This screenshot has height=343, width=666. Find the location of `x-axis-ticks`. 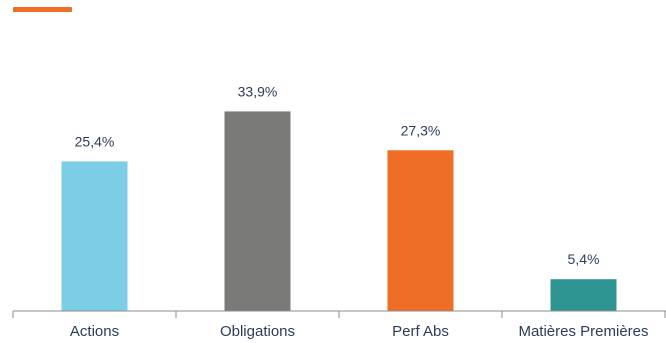

x-axis-ticks is located at coordinates (339, 314).